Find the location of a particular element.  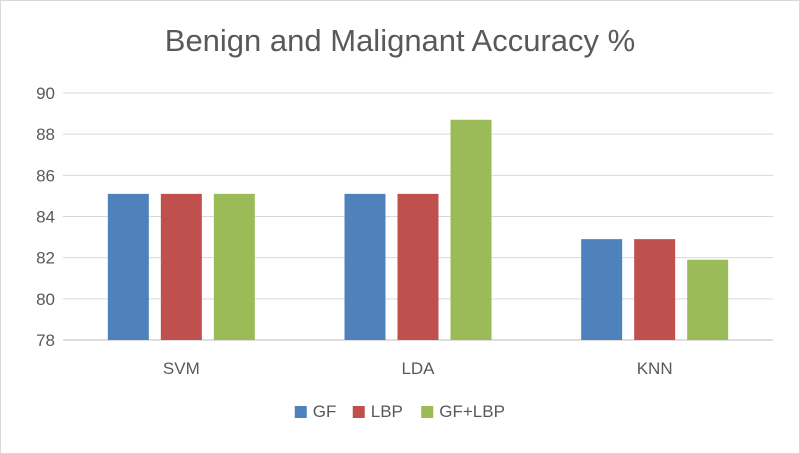

y-tick-label: 82 is located at coordinates (45, 258).